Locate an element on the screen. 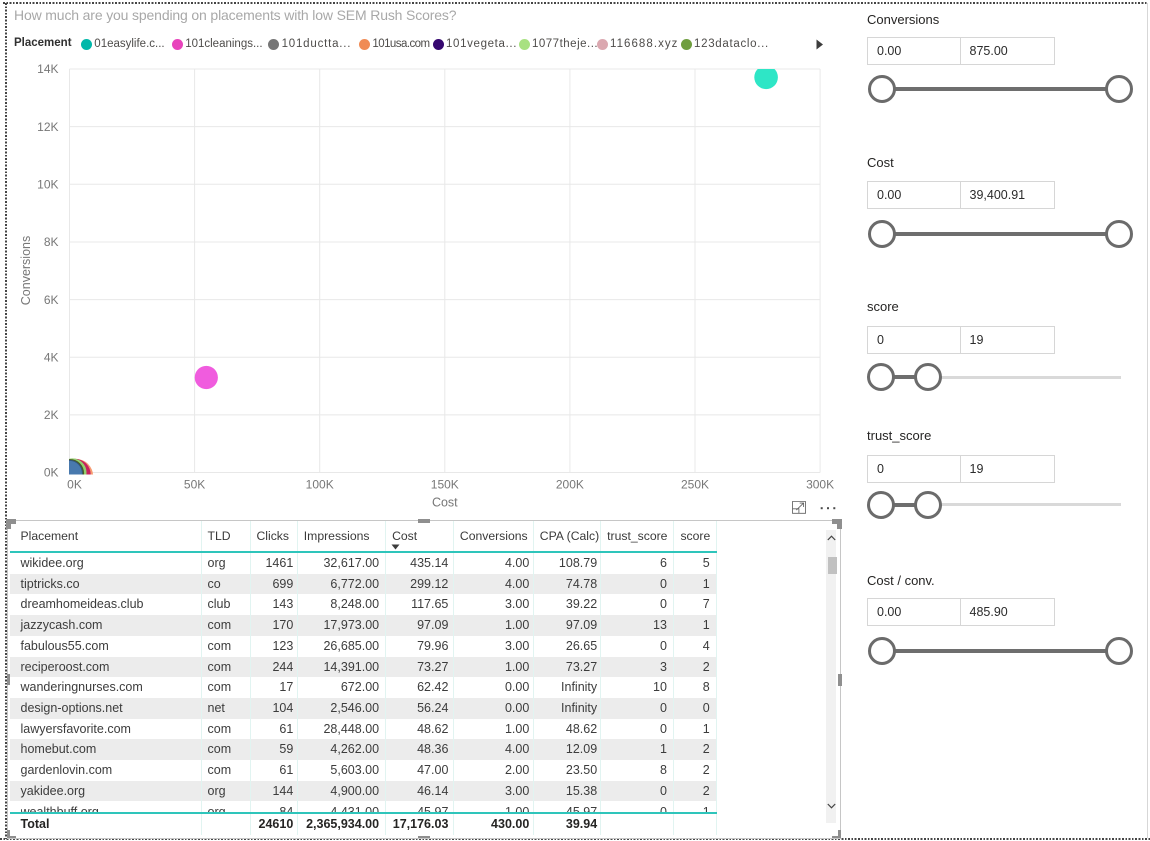 The width and height of the screenshot is (1150, 841). svg-text: 10K is located at coordinates (47, 185).